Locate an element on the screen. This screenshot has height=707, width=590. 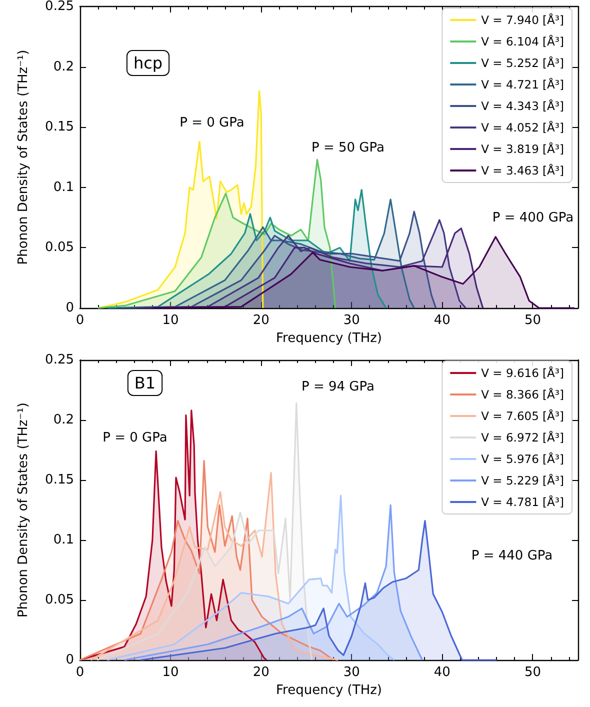
annotation: P = 440 GPa is located at coordinates (512, 556).